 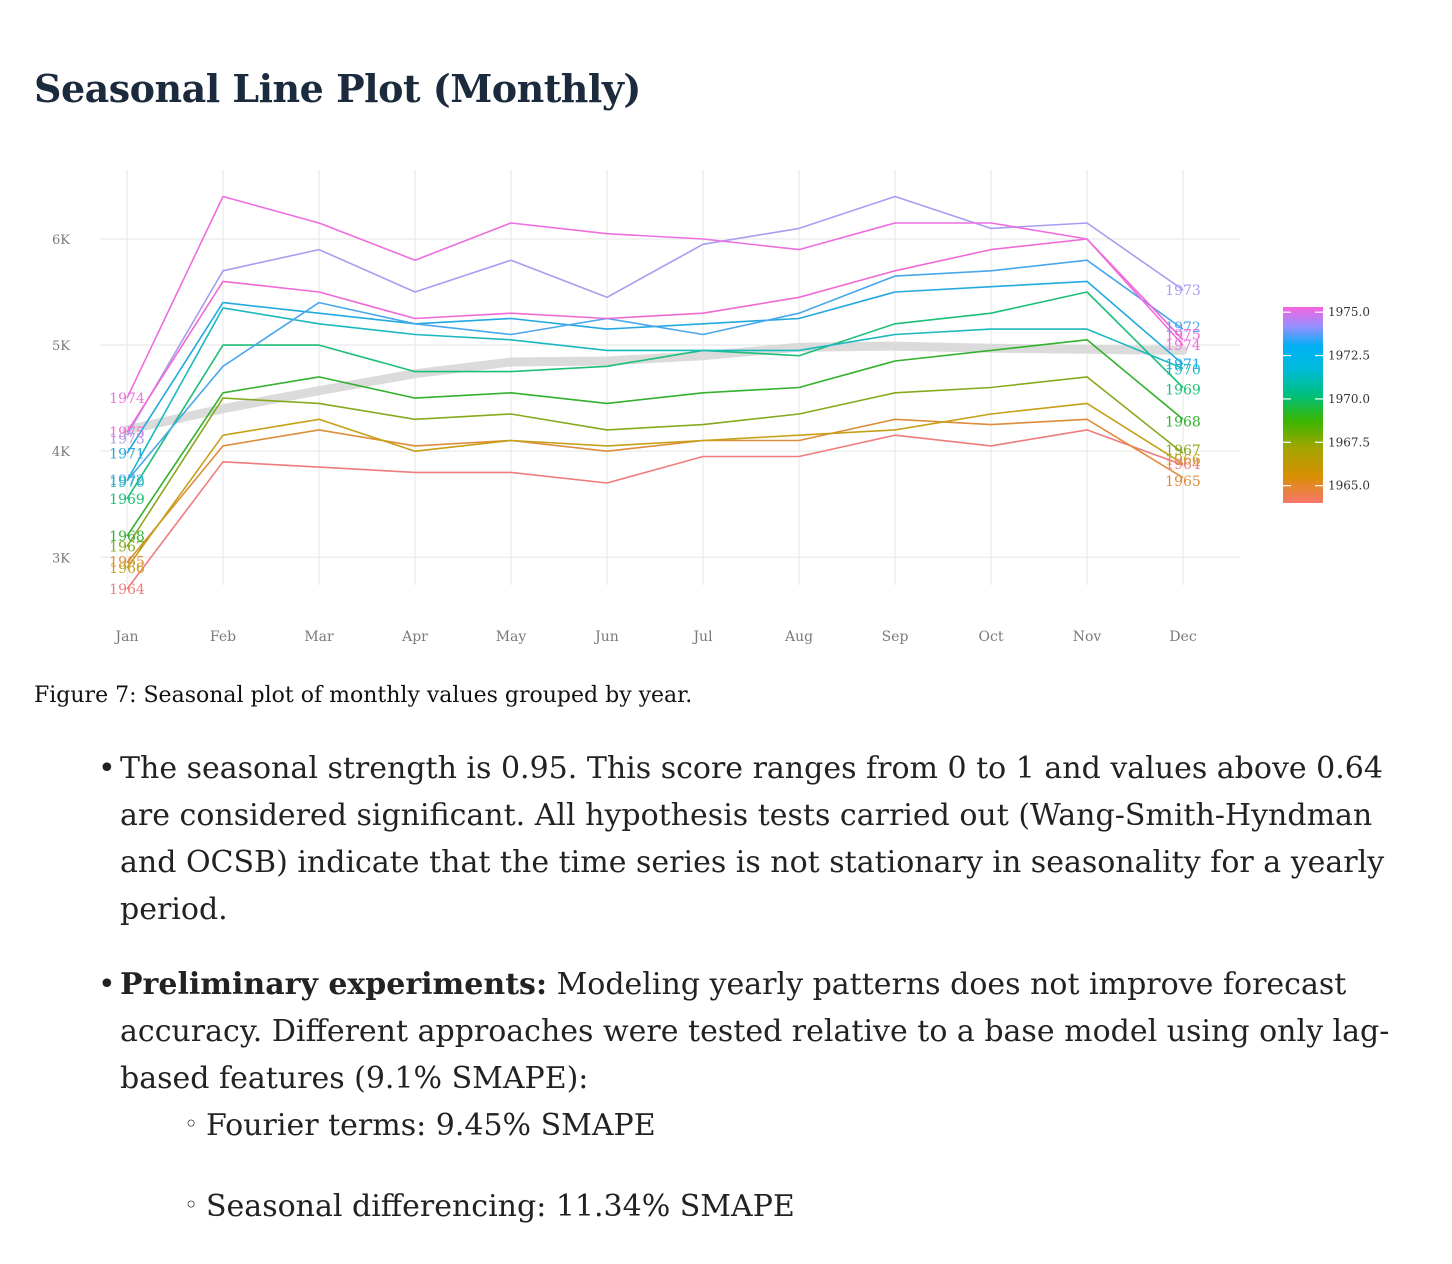 I want to click on y-tick-label: 6K, so click(x=61, y=240).